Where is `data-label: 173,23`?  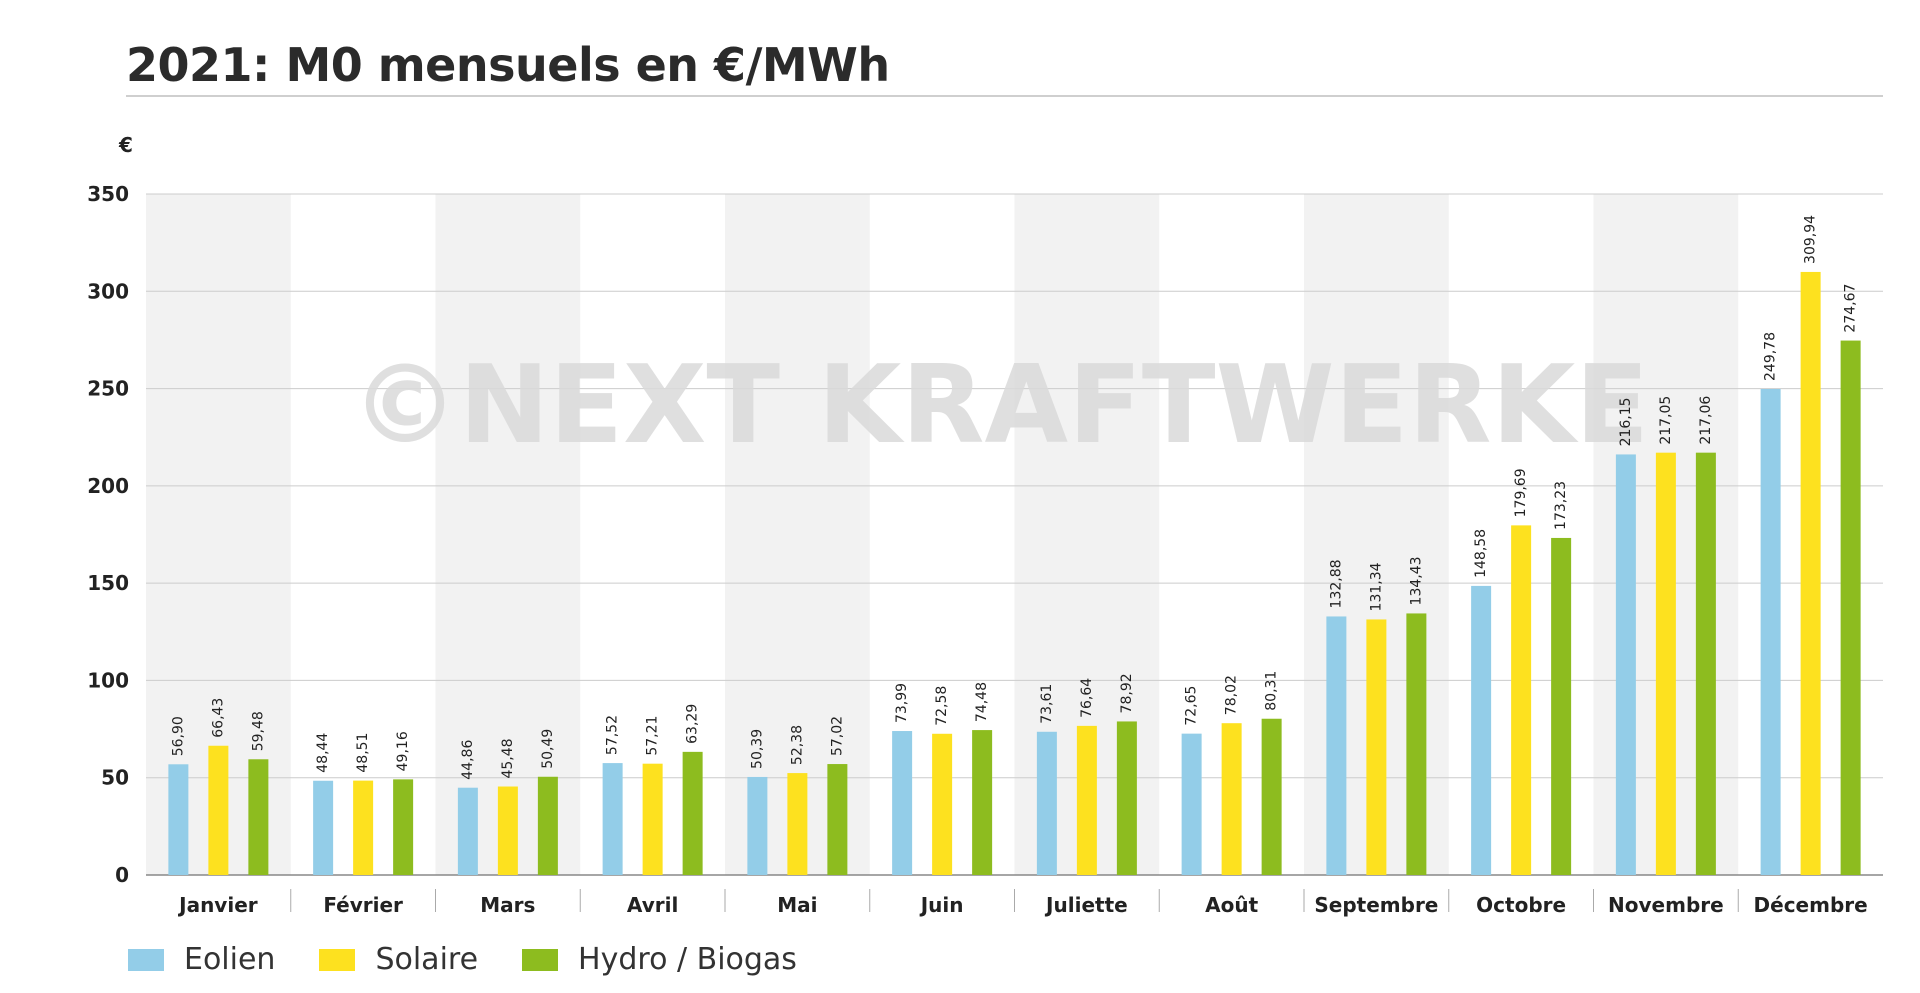 data-label: 173,23 is located at coordinates (1561, 505).